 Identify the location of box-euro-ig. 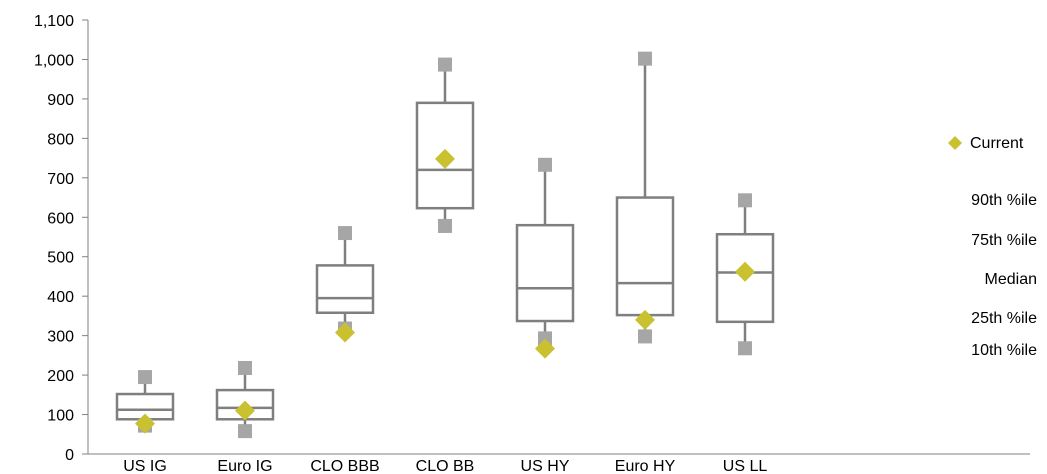
(245, 399).